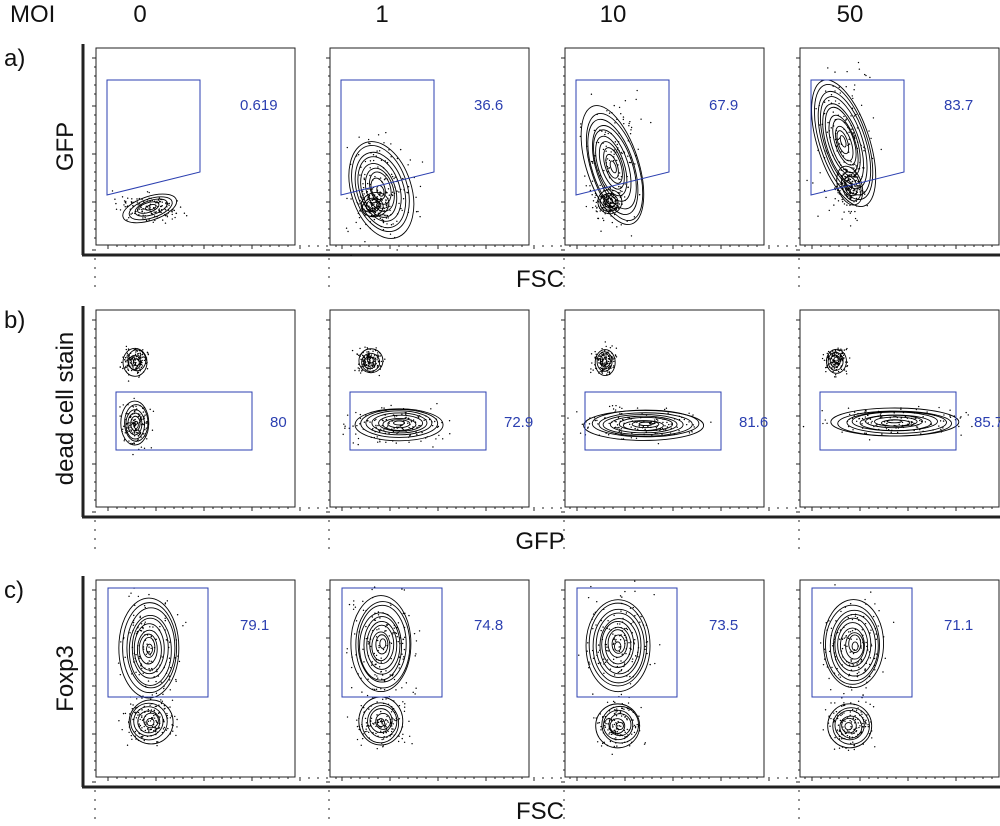 The height and width of the screenshot is (826, 1000). What do you see at coordinates (683, 699) in the screenshot?
I see `plot-panel: 73.5` at bounding box center [683, 699].